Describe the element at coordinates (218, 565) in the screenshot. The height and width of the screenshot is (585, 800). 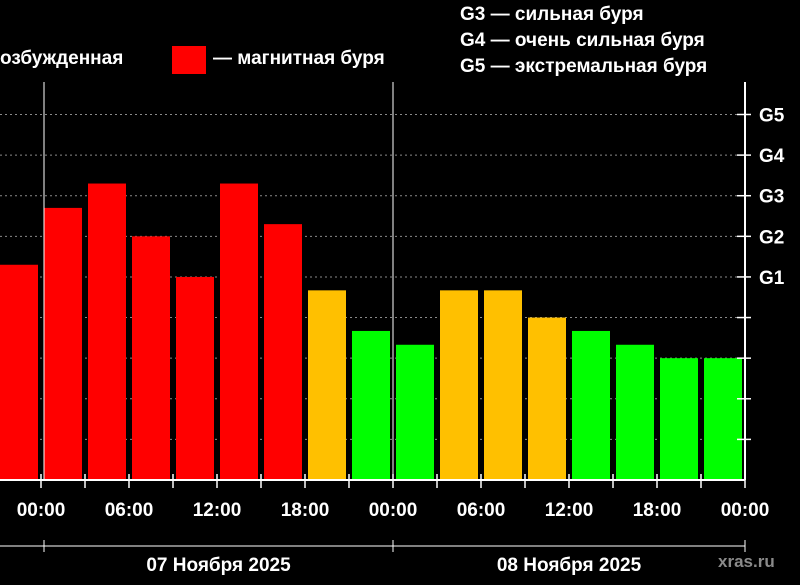
I see `date-label: 07 Ноября 2025` at that location.